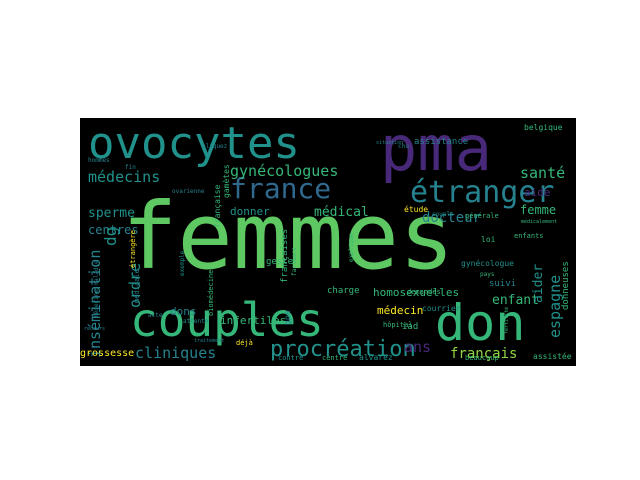  I want to click on cloud-word: docteur, so click(451, 218).